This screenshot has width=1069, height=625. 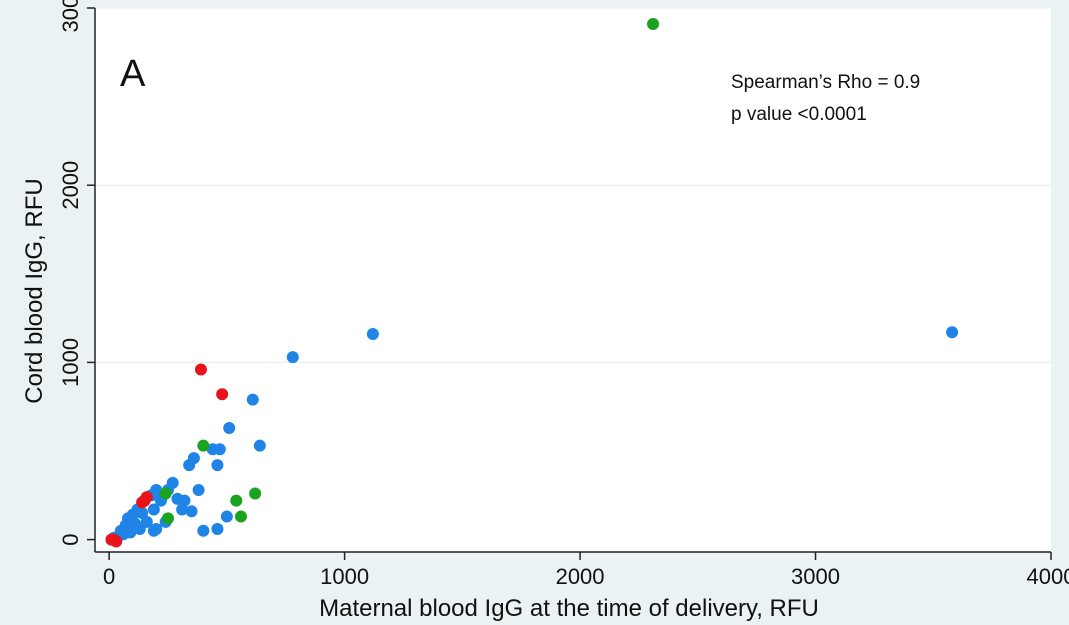 What do you see at coordinates (70, 16) in the screenshot?
I see `y-tick-label: 3000` at bounding box center [70, 16].